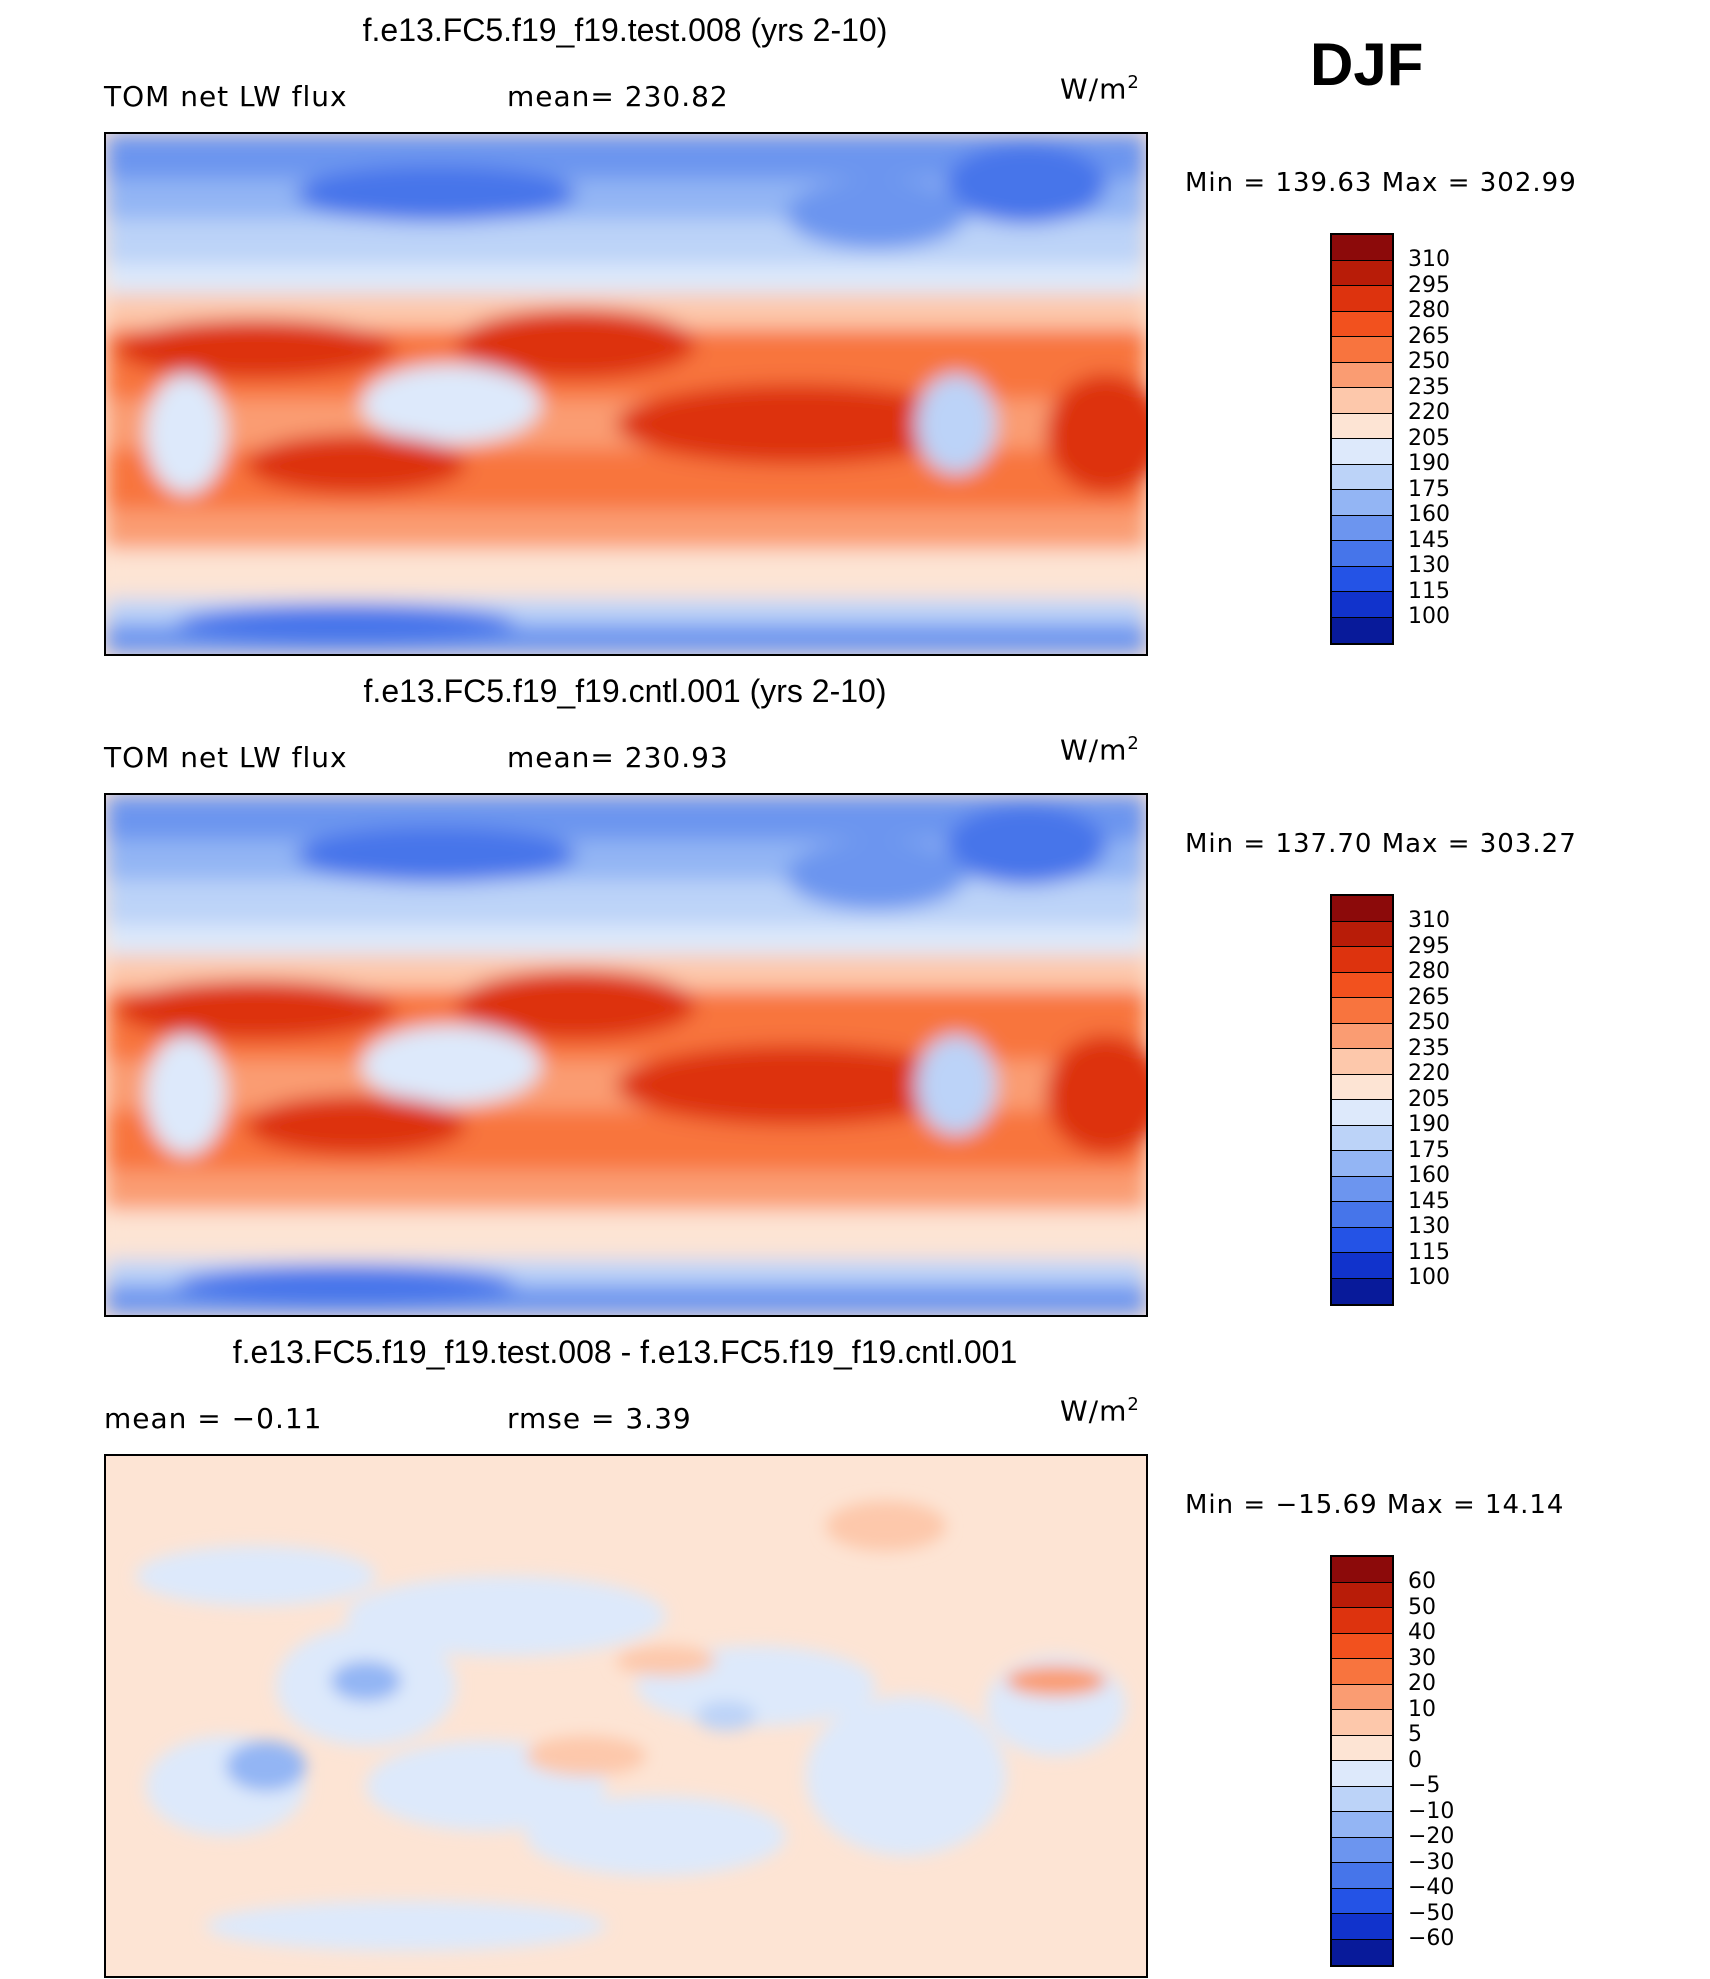 This screenshot has height=1979, width=1710. I want to click on feature-pacific-hot, so click(576, 1005).